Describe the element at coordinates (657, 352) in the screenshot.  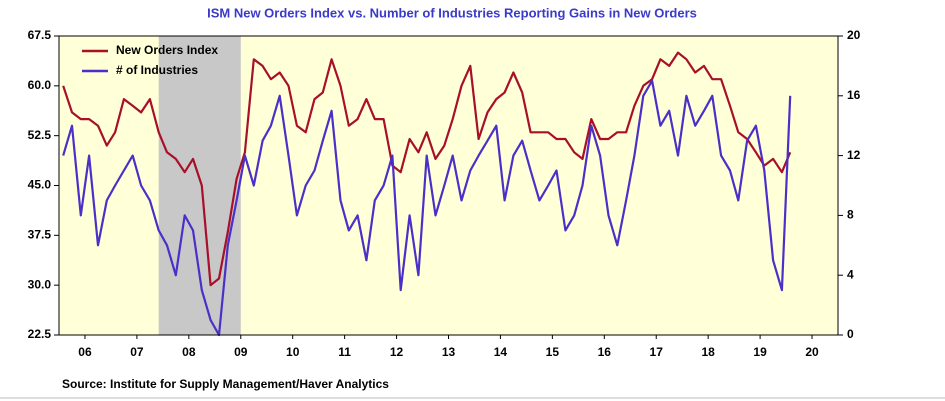
I see `x-tick-label: 17` at that location.